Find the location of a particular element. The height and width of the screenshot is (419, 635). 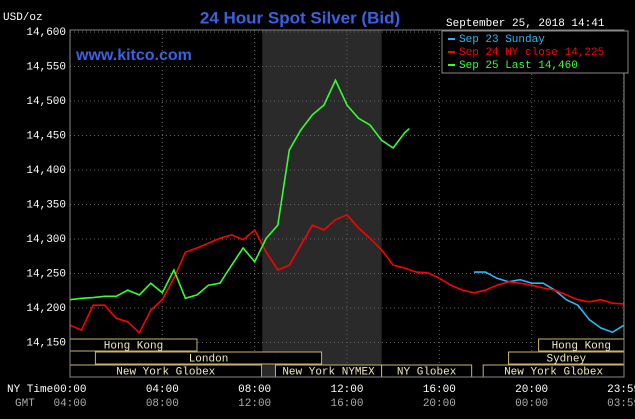

chart-title: 24 Hour Spot Silver (Bid) is located at coordinates (300, 17).